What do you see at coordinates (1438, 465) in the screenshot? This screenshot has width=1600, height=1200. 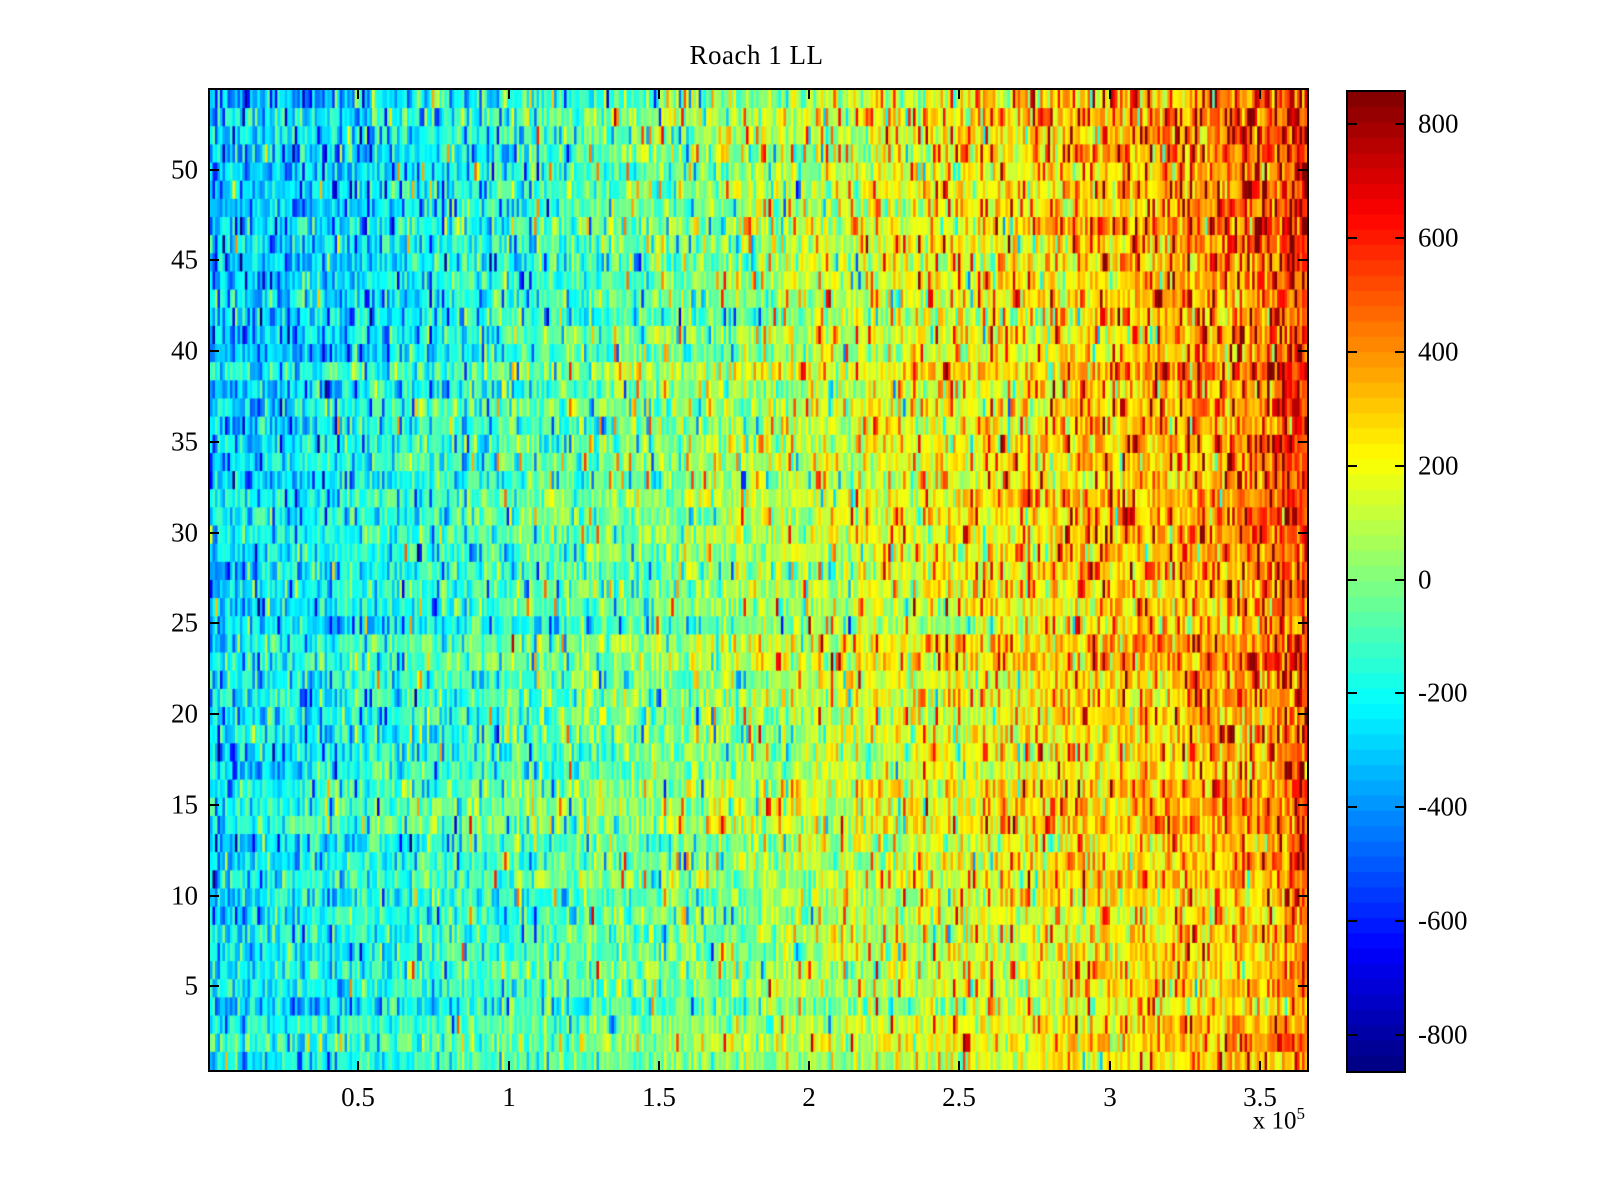 I see `colorbar-tick-label: 200` at bounding box center [1438, 465].